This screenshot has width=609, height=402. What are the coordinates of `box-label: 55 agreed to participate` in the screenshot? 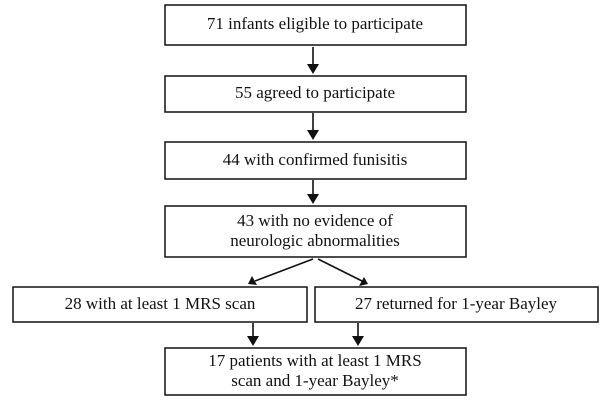 It's located at (315, 92).